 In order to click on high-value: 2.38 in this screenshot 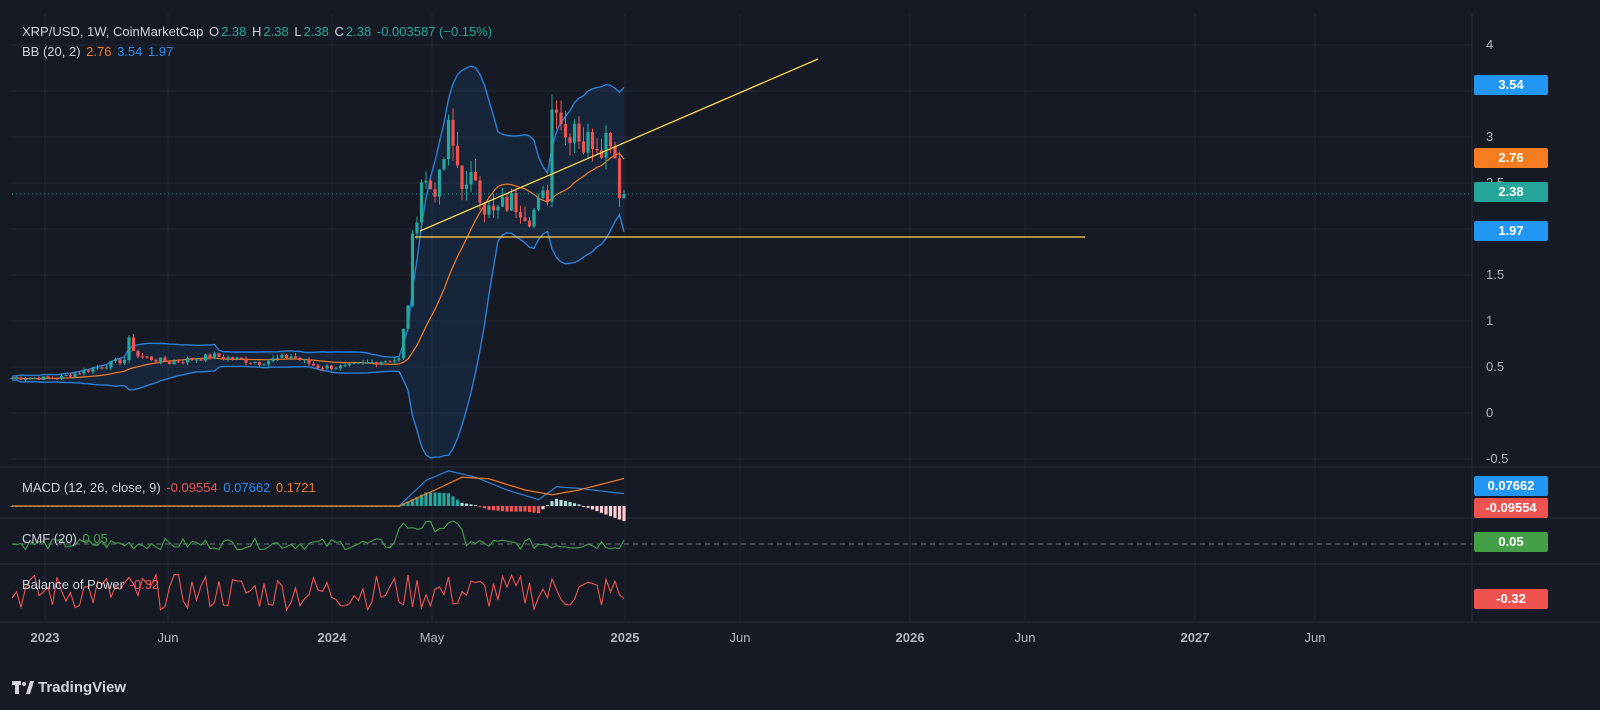, I will do `click(276, 31)`.